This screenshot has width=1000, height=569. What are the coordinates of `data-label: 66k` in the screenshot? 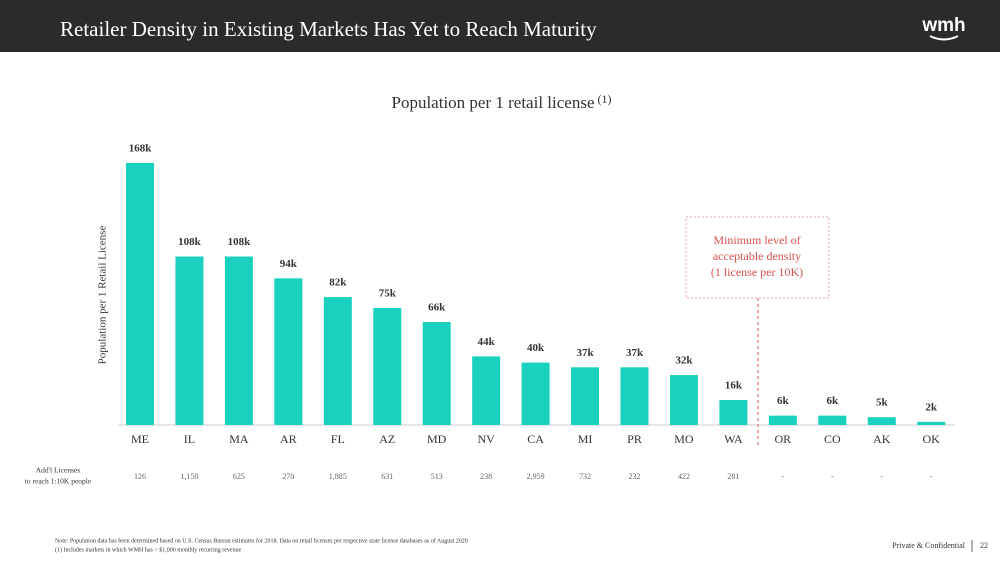 It's located at (437, 308).